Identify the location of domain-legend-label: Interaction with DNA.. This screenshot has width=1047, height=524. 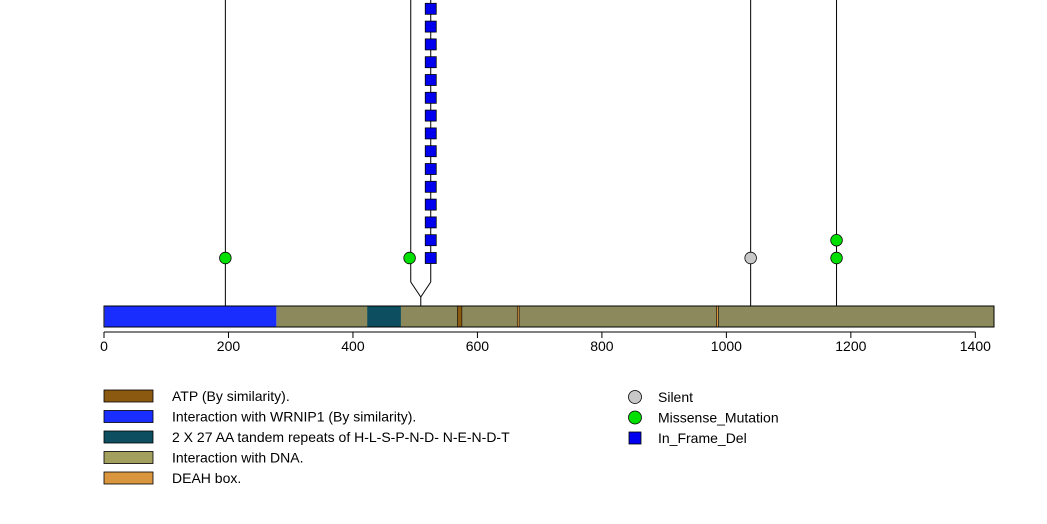
(238, 458).